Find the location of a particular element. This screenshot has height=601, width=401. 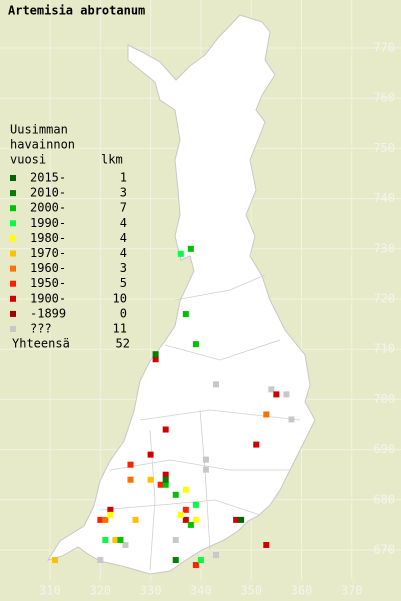

total-count: 52 is located at coordinates (123, 344).